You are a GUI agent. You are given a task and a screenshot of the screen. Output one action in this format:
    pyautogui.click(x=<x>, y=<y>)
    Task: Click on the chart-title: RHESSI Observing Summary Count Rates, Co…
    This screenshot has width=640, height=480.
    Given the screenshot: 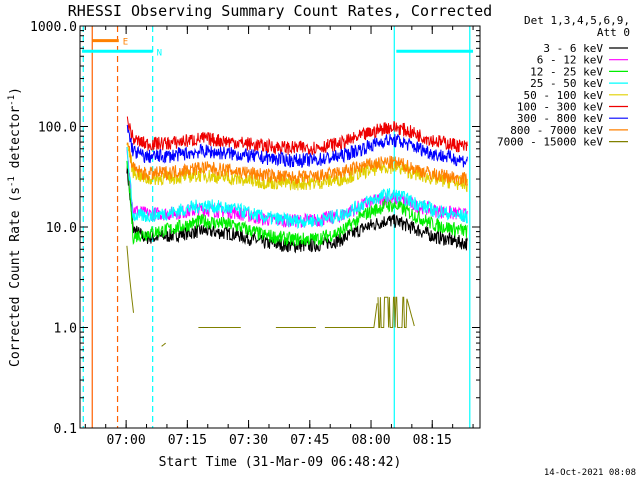 What is the action you would take?
    pyautogui.click(x=280, y=11)
    